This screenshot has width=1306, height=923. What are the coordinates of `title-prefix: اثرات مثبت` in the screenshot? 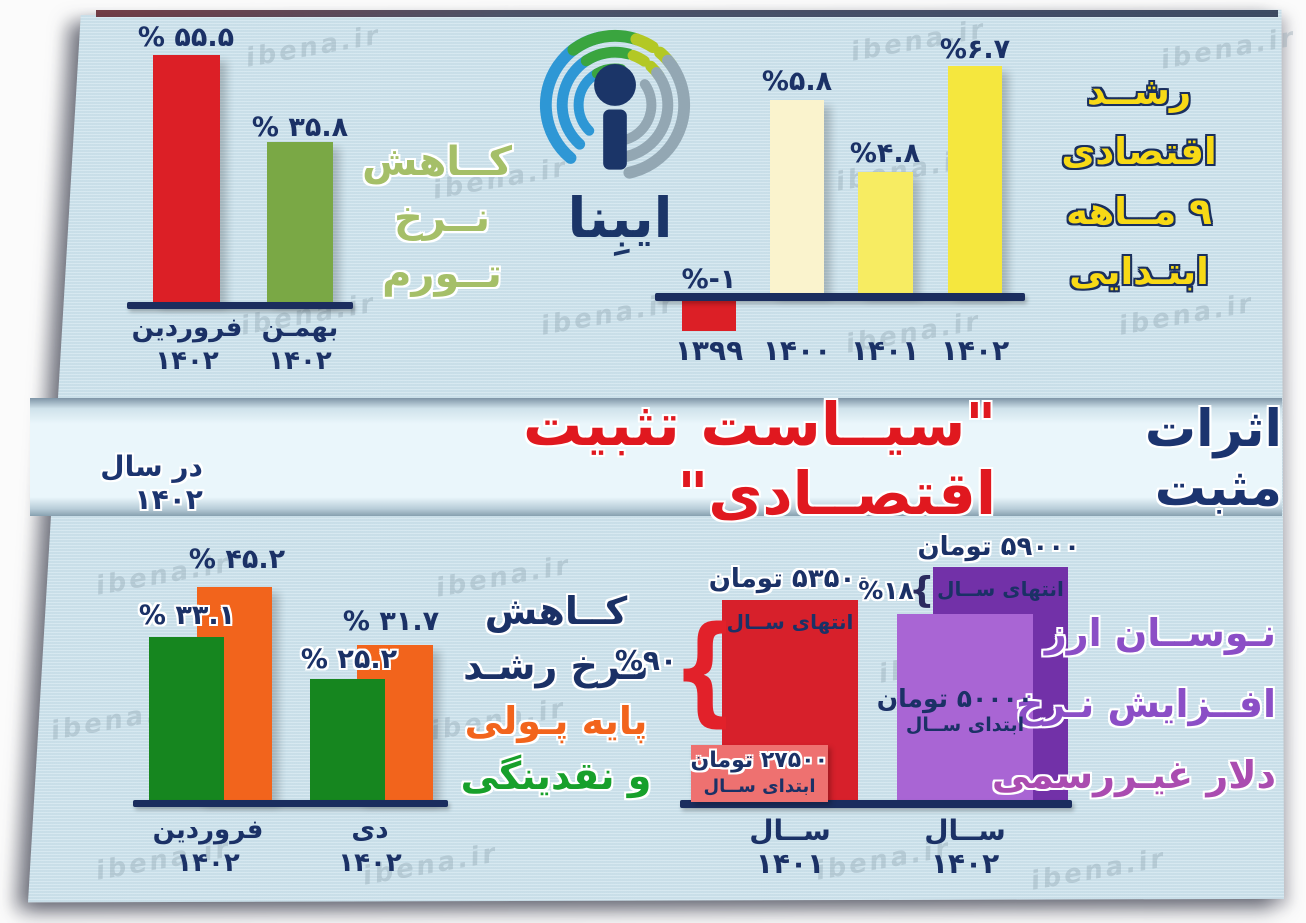 It's located at (1213, 459).